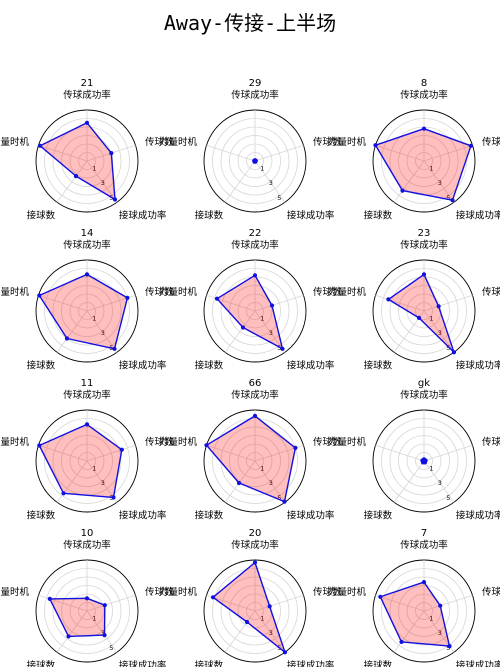 The image size is (500, 667). I want to click on radar-panel-7: 135传球成功率传球数接球成功率接球数力量时机7, so click(414, 597).